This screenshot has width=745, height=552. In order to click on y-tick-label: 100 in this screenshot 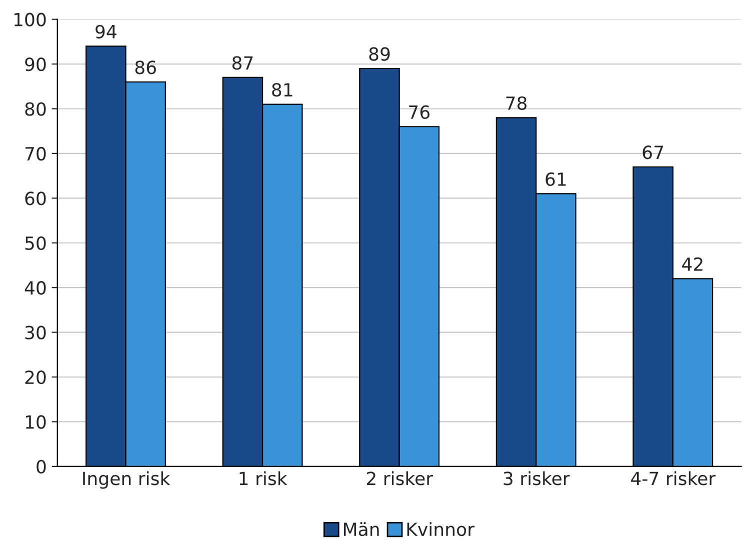, I will do `click(30, 19)`.